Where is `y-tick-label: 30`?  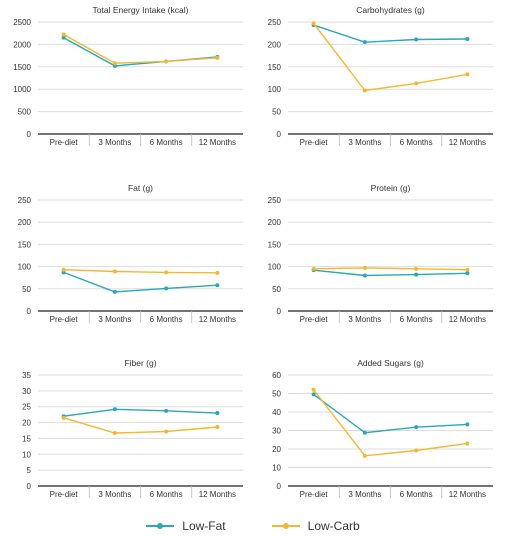
y-tick-label: 30 is located at coordinates (26, 391).